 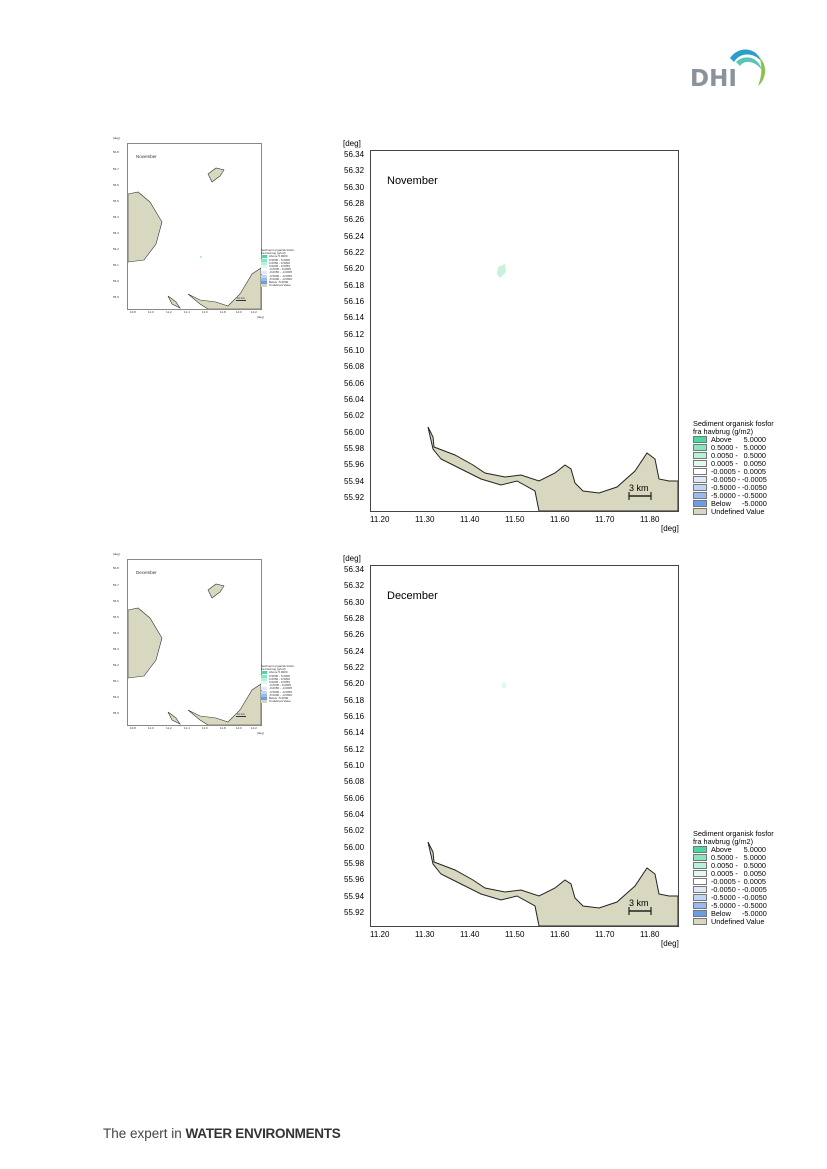 What do you see at coordinates (380, 519) in the screenshot?
I see `detail-x-tick: 11.20` at bounding box center [380, 519].